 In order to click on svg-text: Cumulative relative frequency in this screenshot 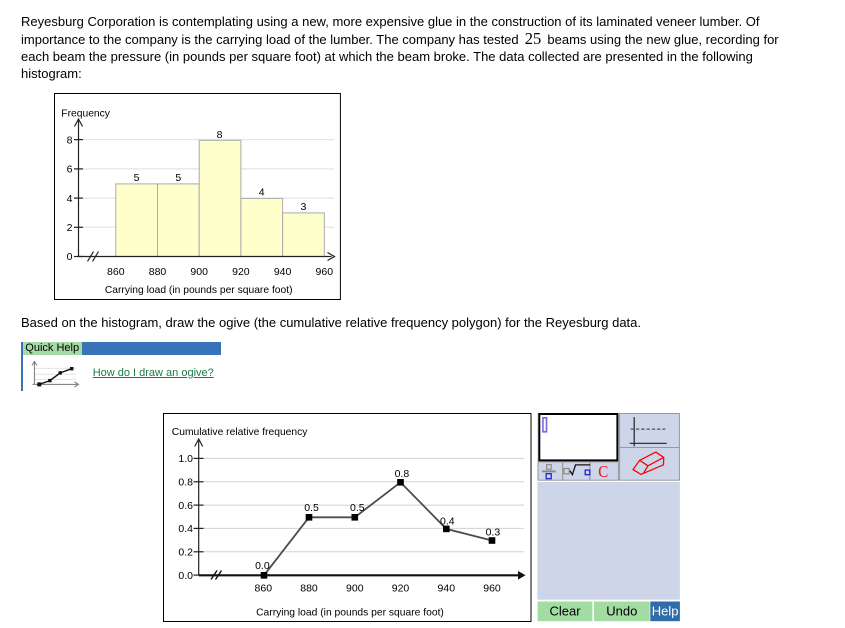, I will do `click(240, 432)`.